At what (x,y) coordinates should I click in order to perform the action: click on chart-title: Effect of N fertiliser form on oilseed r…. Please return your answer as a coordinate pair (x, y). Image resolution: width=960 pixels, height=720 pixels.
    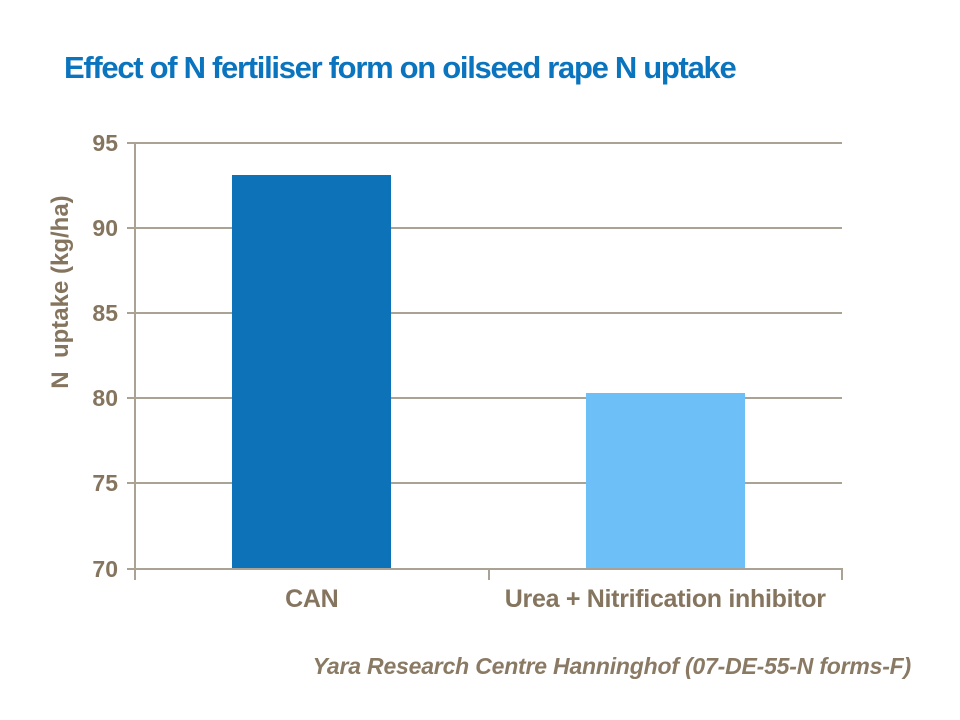
    Looking at the image, I should click on (400, 67).